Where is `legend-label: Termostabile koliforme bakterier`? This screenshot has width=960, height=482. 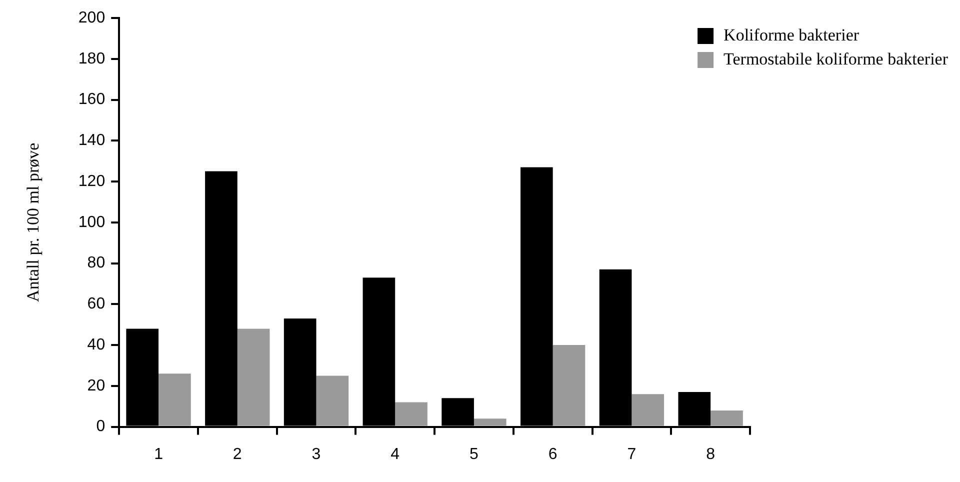 legend-label: Termostabile koliforme bakterier is located at coordinates (836, 58).